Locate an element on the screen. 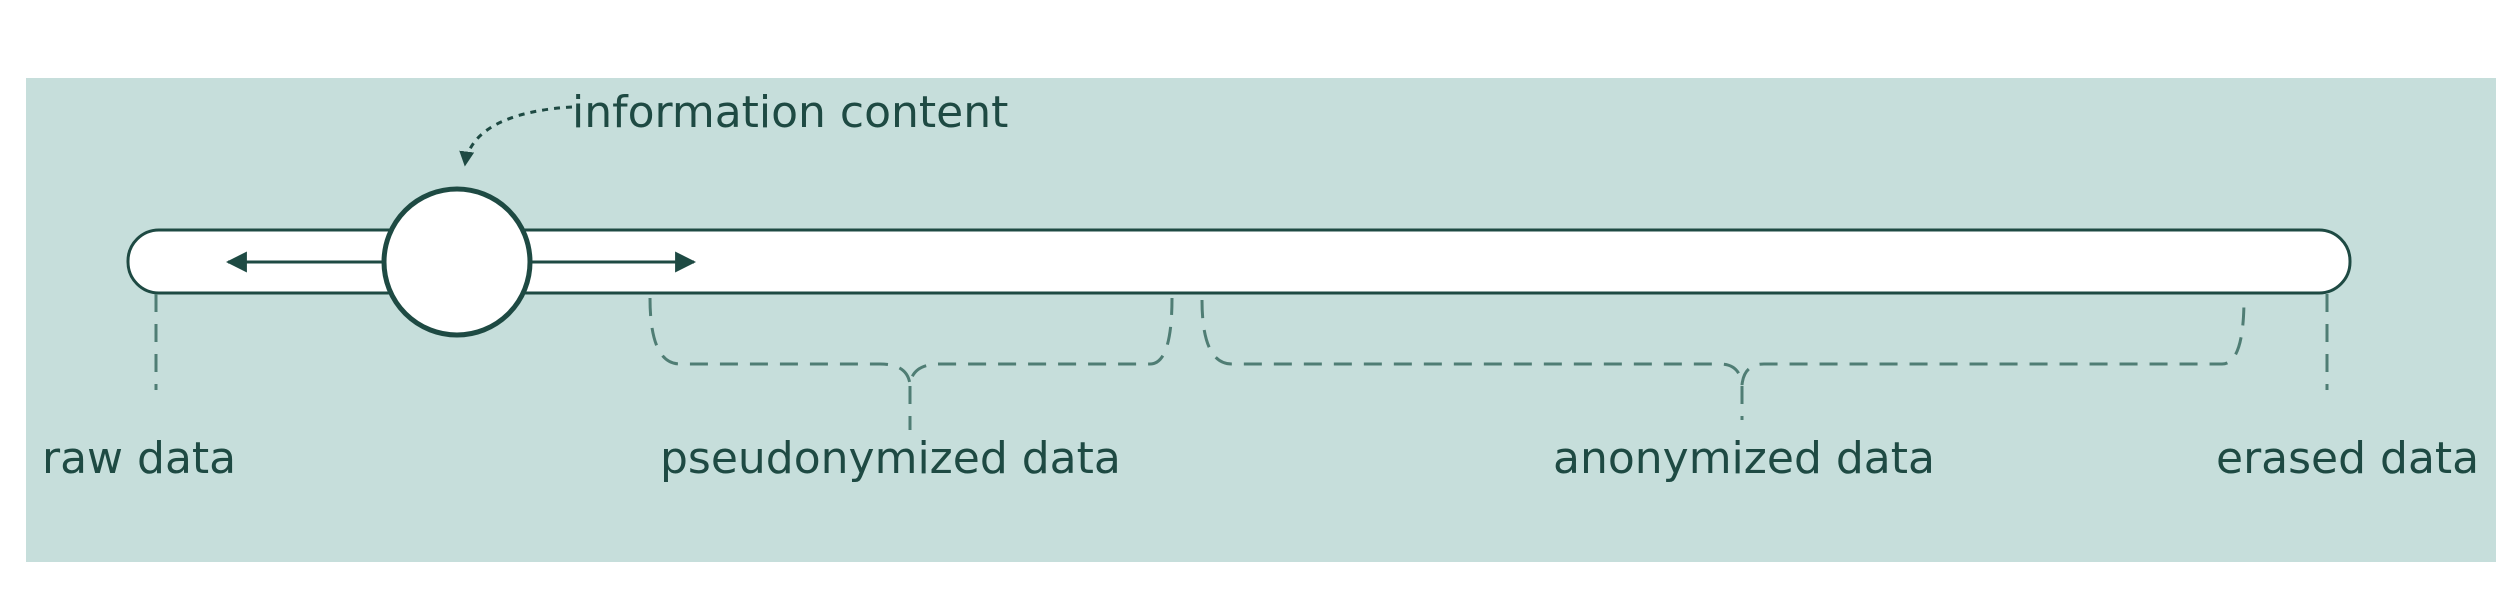 Image resolution: width=2496 pixels, height=612 pixels. anonymized-data-label: anonymized data is located at coordinates (1744, 458).